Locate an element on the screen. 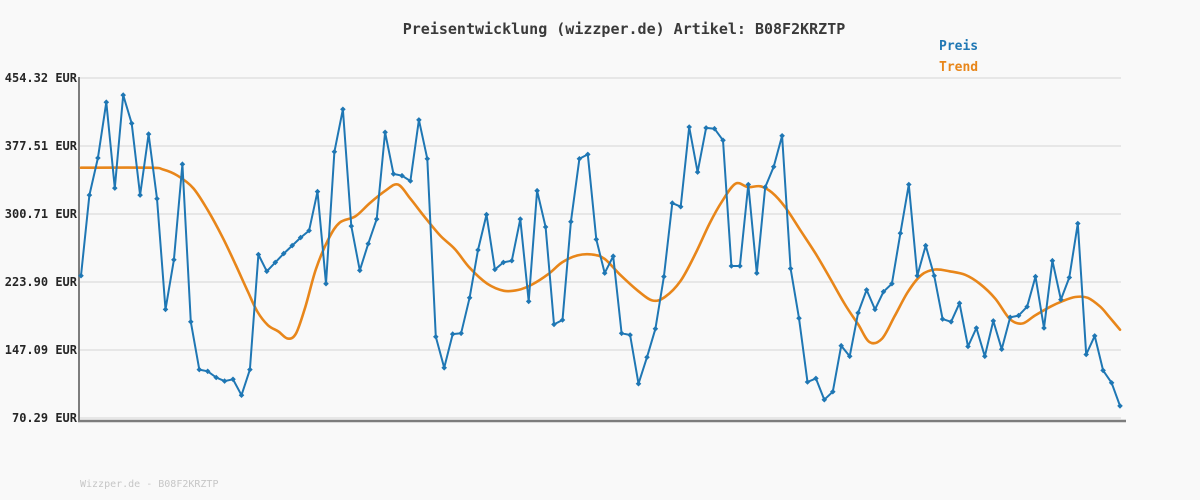  y-axis-tick-label: 377.51 EUR is located at coordinates (40, 146).